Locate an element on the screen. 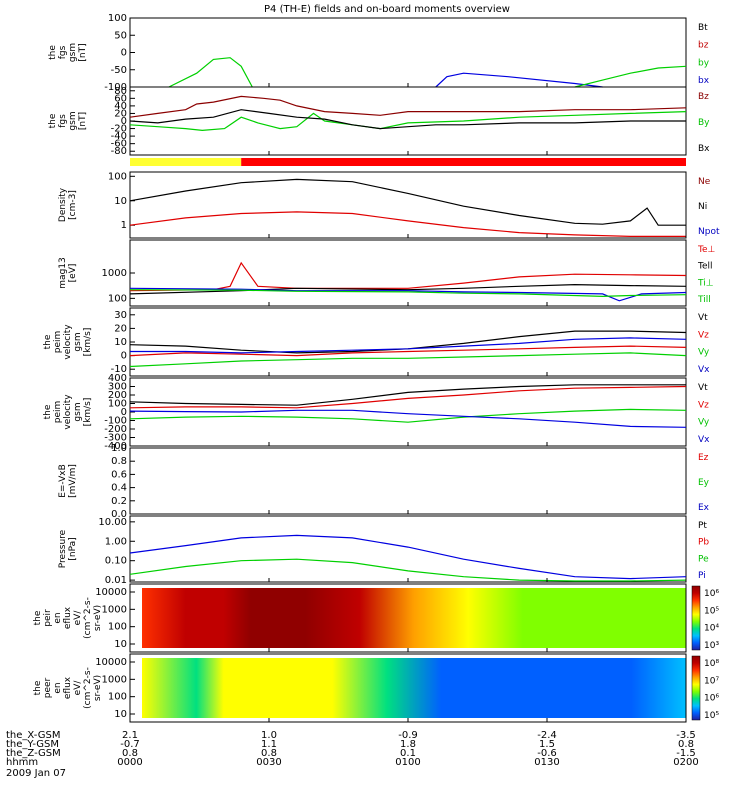 Image resolution: width=750 pixels, height=800 pixels. legend-by: by is located at coordinates (704, 63).